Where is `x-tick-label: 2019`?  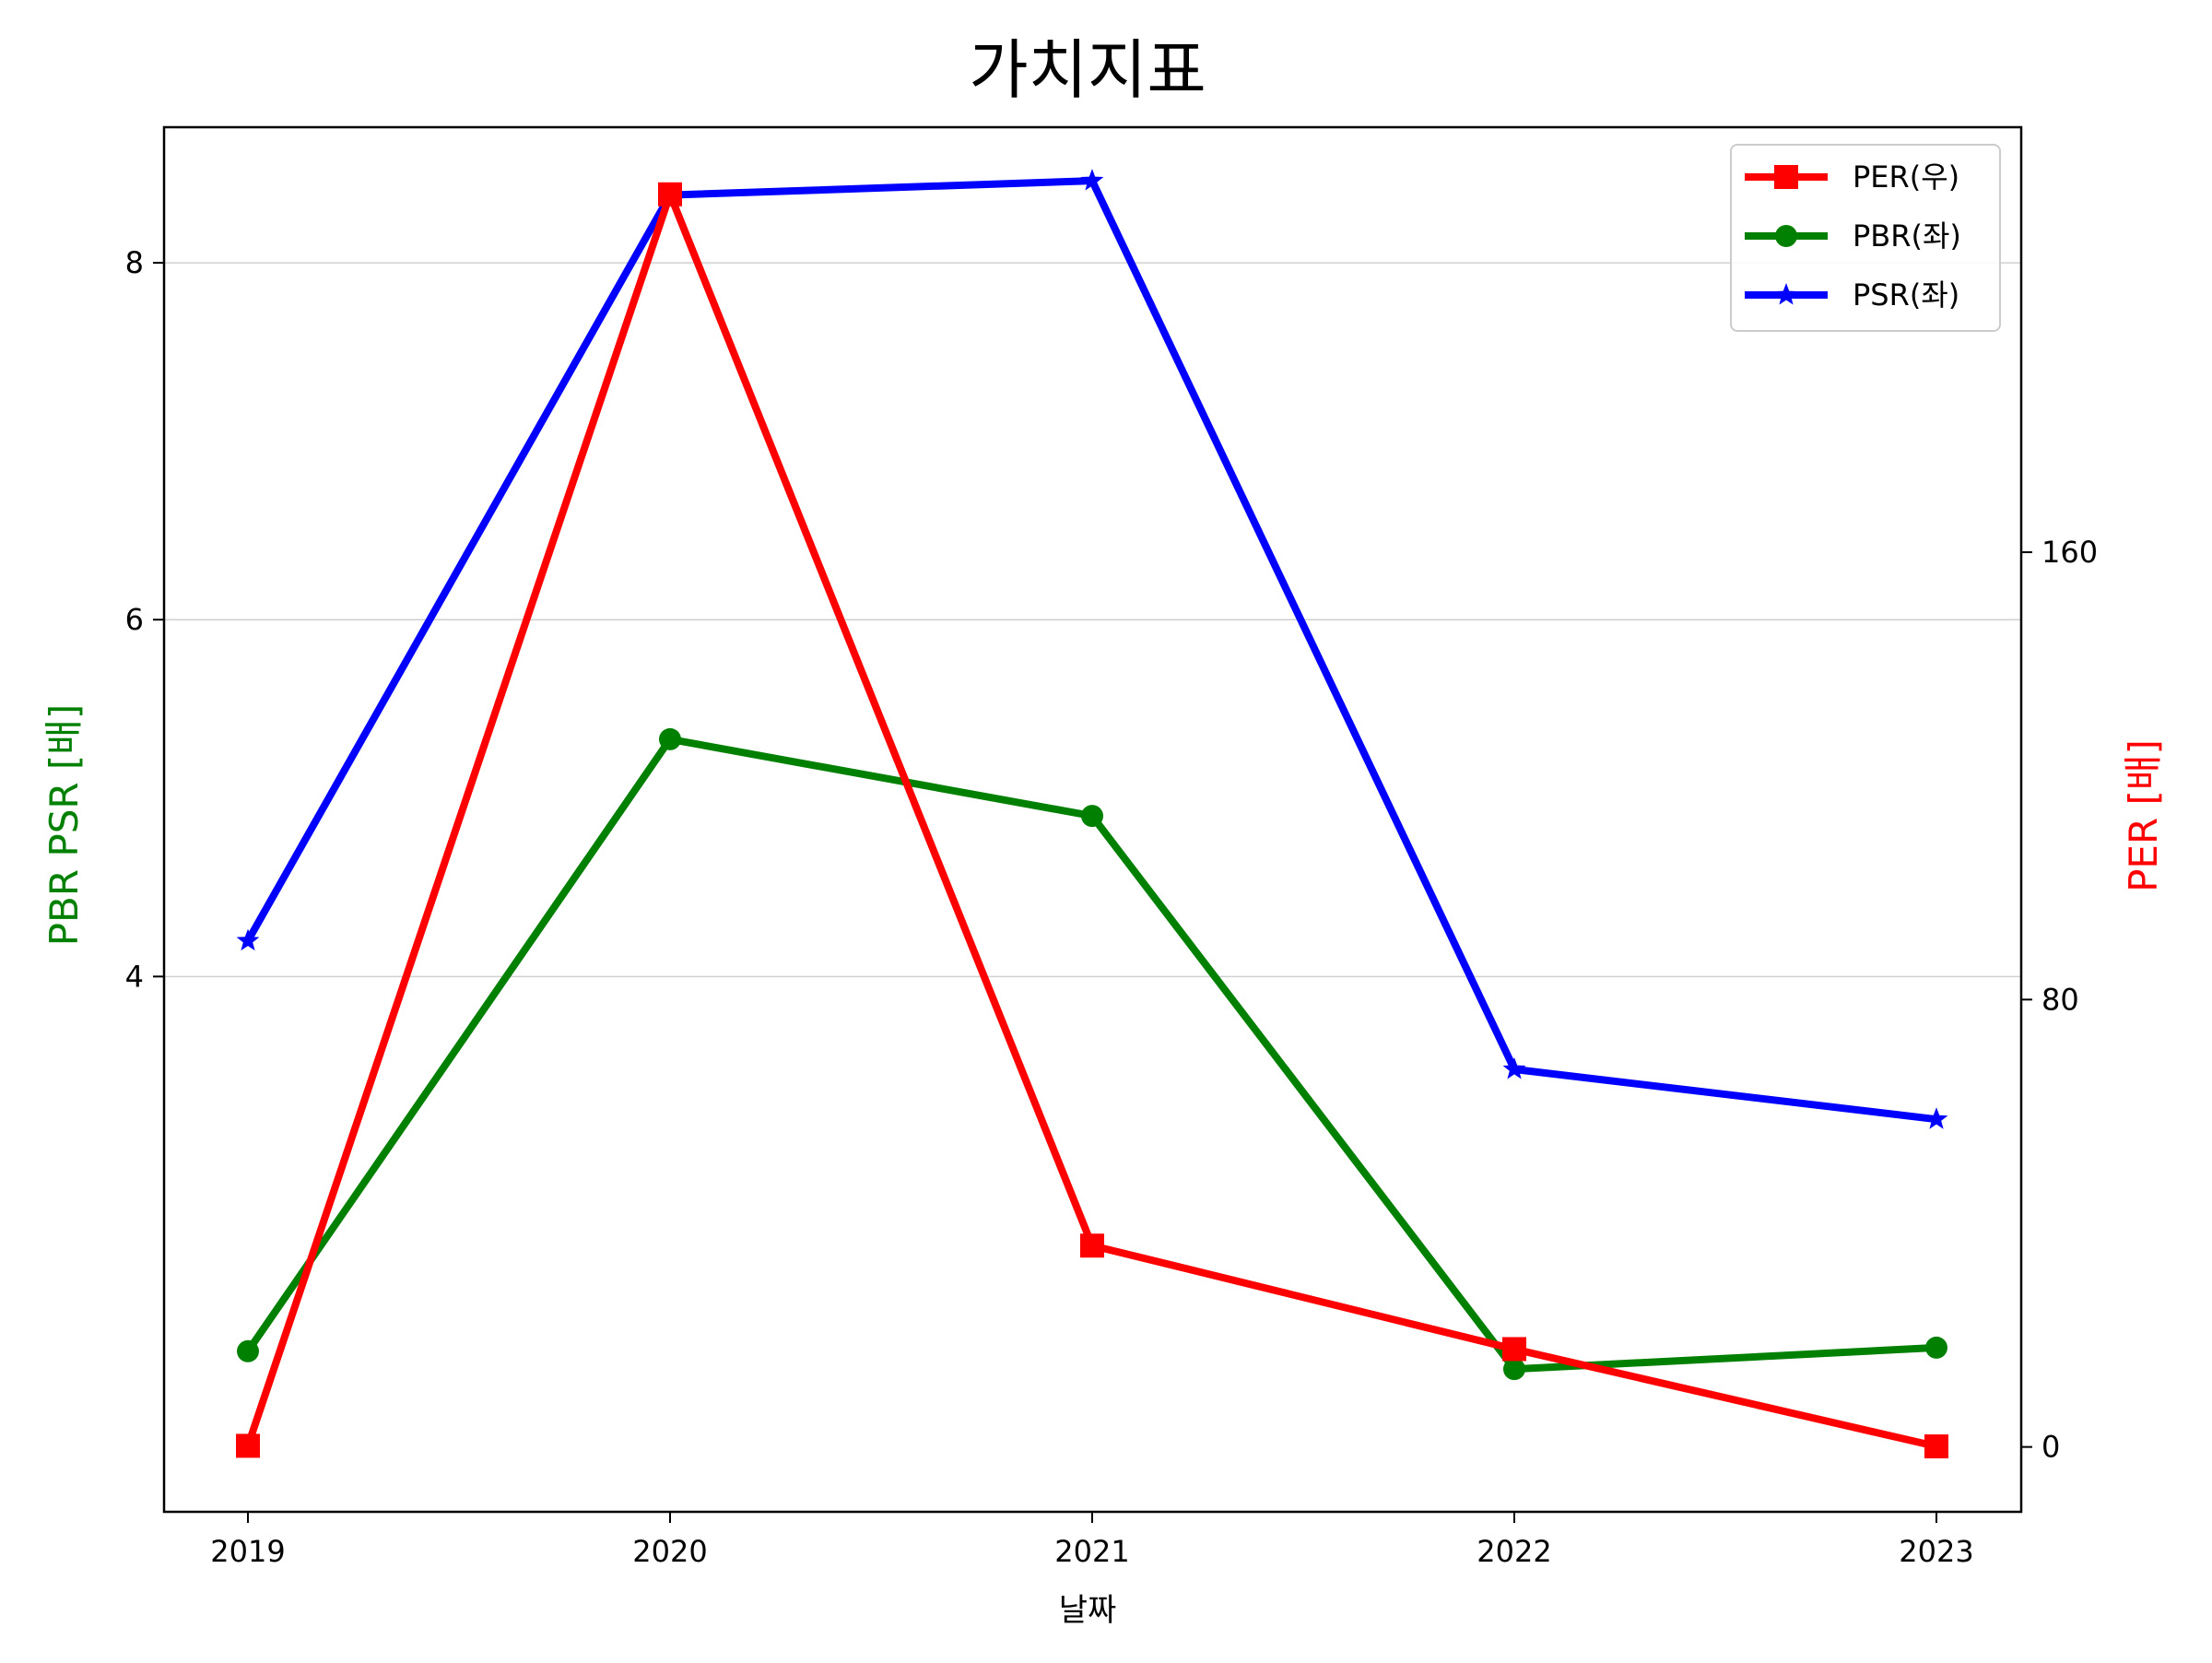 x-tick-label: 2019 is located at coordinates (247, 1551).